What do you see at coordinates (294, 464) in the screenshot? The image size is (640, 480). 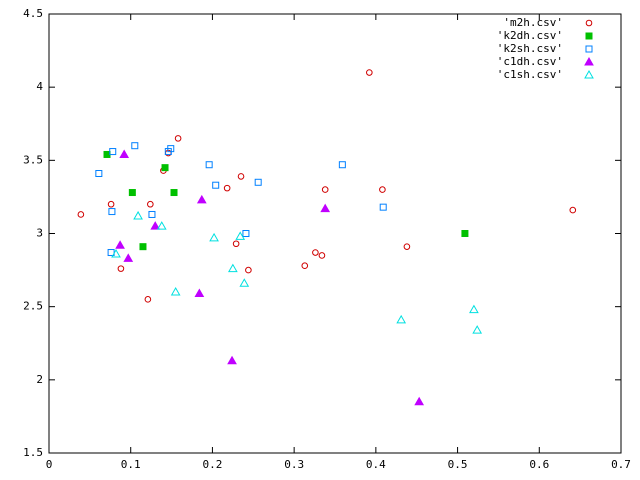 I see `x-tick-label: 0.3` at bounding box center [294, 464].